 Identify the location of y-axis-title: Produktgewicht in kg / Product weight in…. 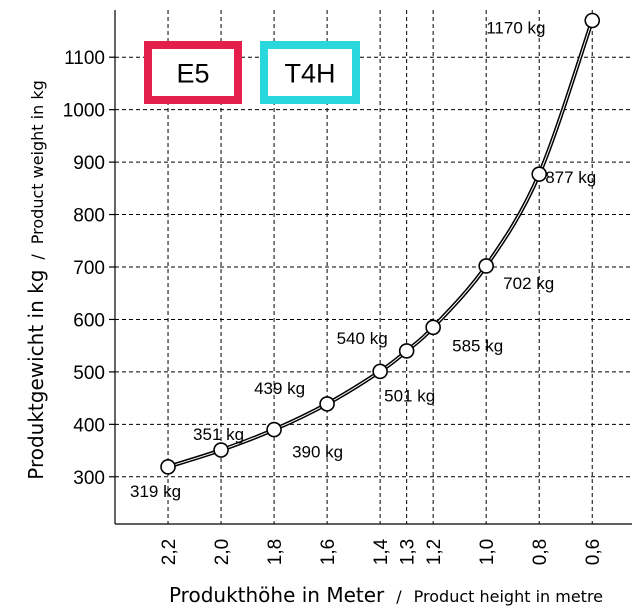
(36, 280).